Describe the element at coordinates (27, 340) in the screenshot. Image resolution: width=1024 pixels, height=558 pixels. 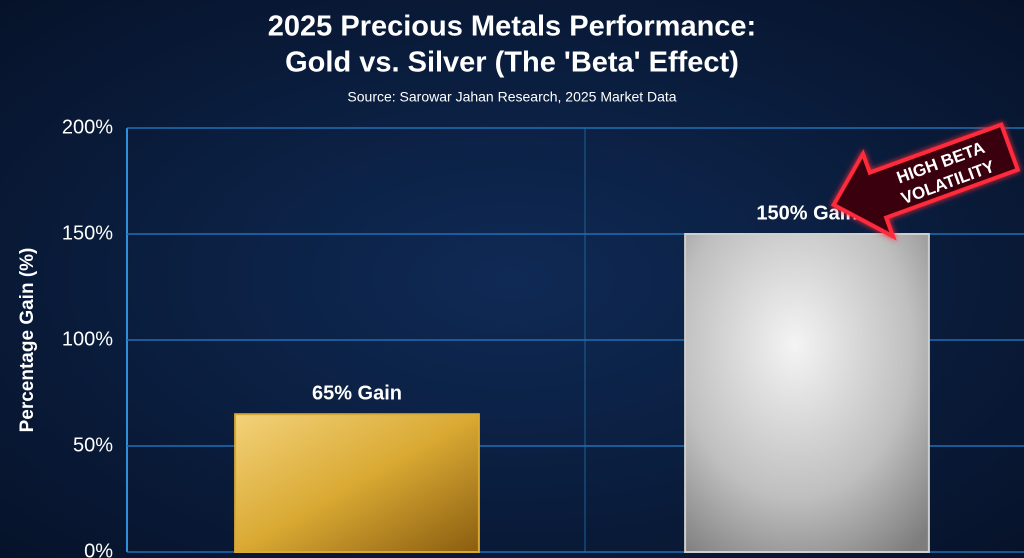
I see `y-axis-title: Percentage Gain (%)` at that location.